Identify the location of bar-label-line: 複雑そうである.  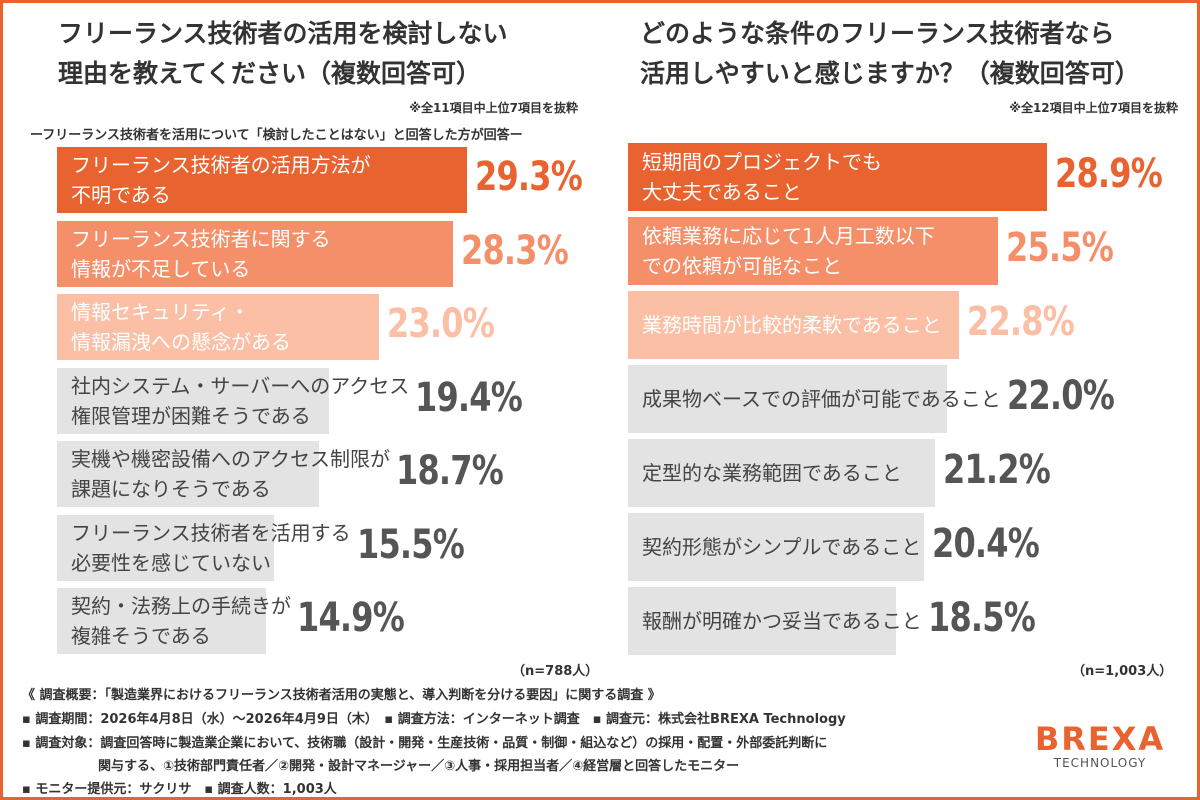
(141, 636).